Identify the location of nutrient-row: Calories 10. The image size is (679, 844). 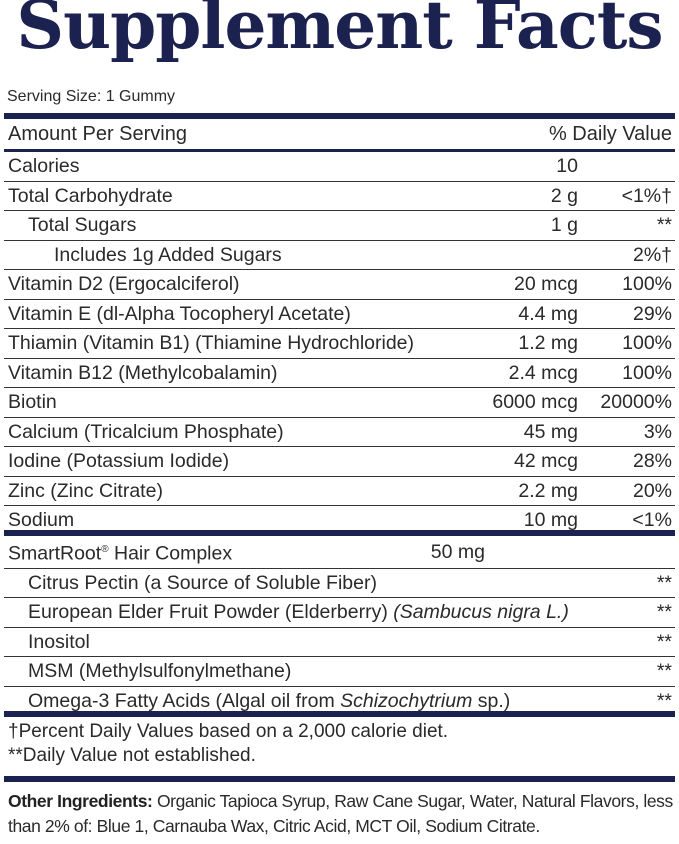
(339, 167).